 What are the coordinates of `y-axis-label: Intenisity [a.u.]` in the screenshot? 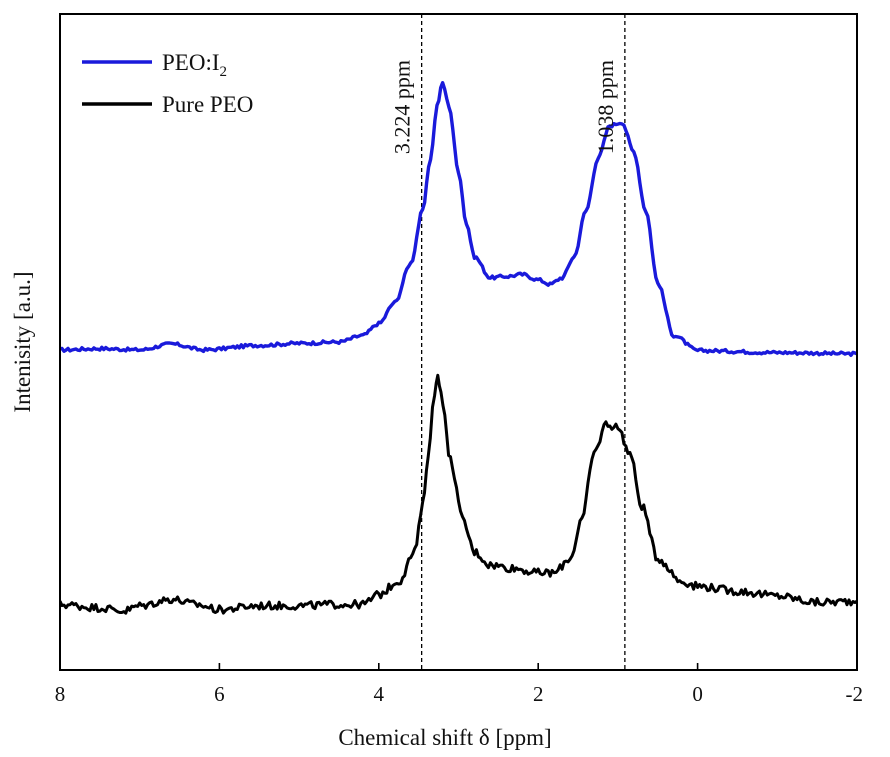 It's located at (22, 341).